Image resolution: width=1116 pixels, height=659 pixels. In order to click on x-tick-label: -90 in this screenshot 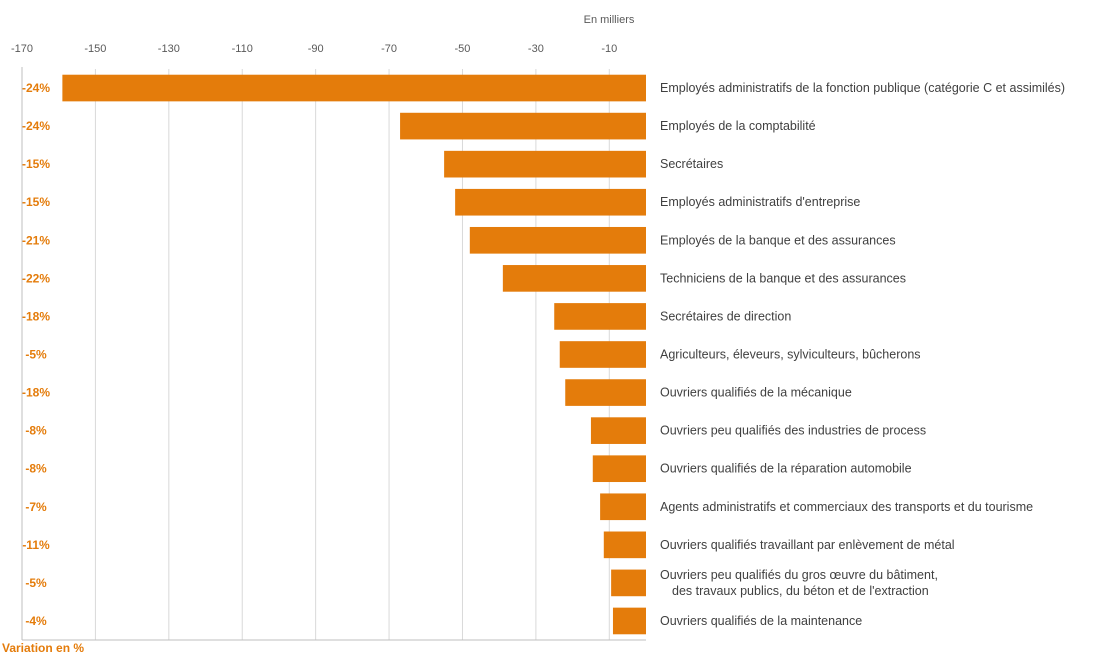, I will do `click(316, 49)`.